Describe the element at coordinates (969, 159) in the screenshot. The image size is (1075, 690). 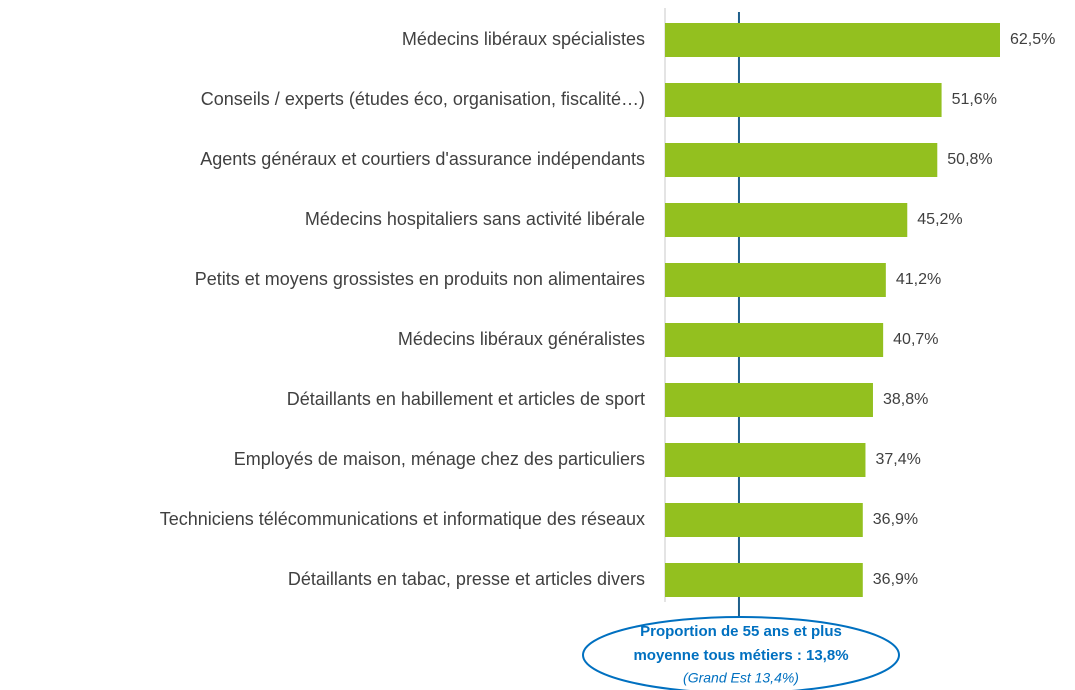
I see `value-label: 50,8%` at that location.